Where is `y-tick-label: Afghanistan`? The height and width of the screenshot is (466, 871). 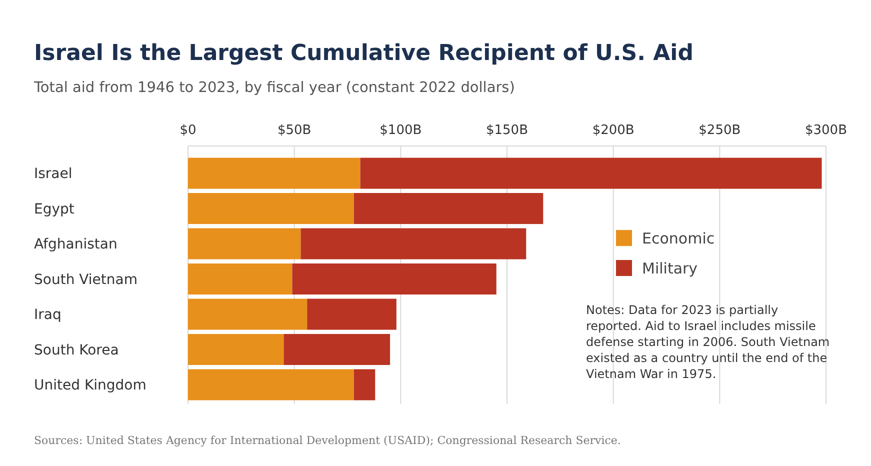 y-tick-label: Afghanistan is located at coordinates (76, 244).